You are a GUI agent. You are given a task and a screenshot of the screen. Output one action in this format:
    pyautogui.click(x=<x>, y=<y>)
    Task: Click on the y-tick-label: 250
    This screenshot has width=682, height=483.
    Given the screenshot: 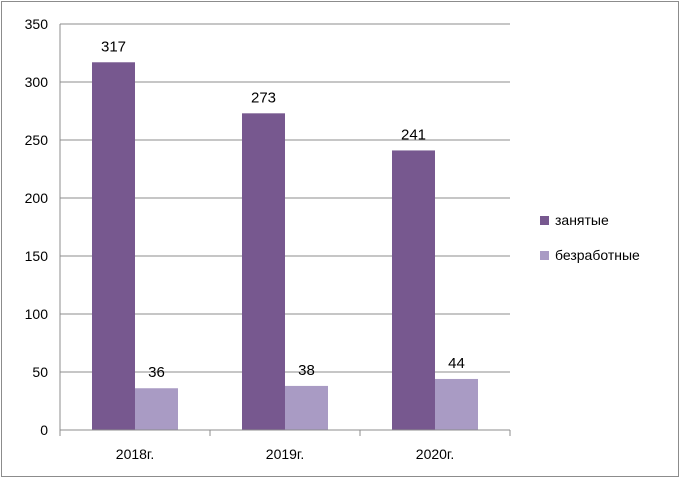 What is the action you would take?
    pyautogui.click(x=37, y=140)
    